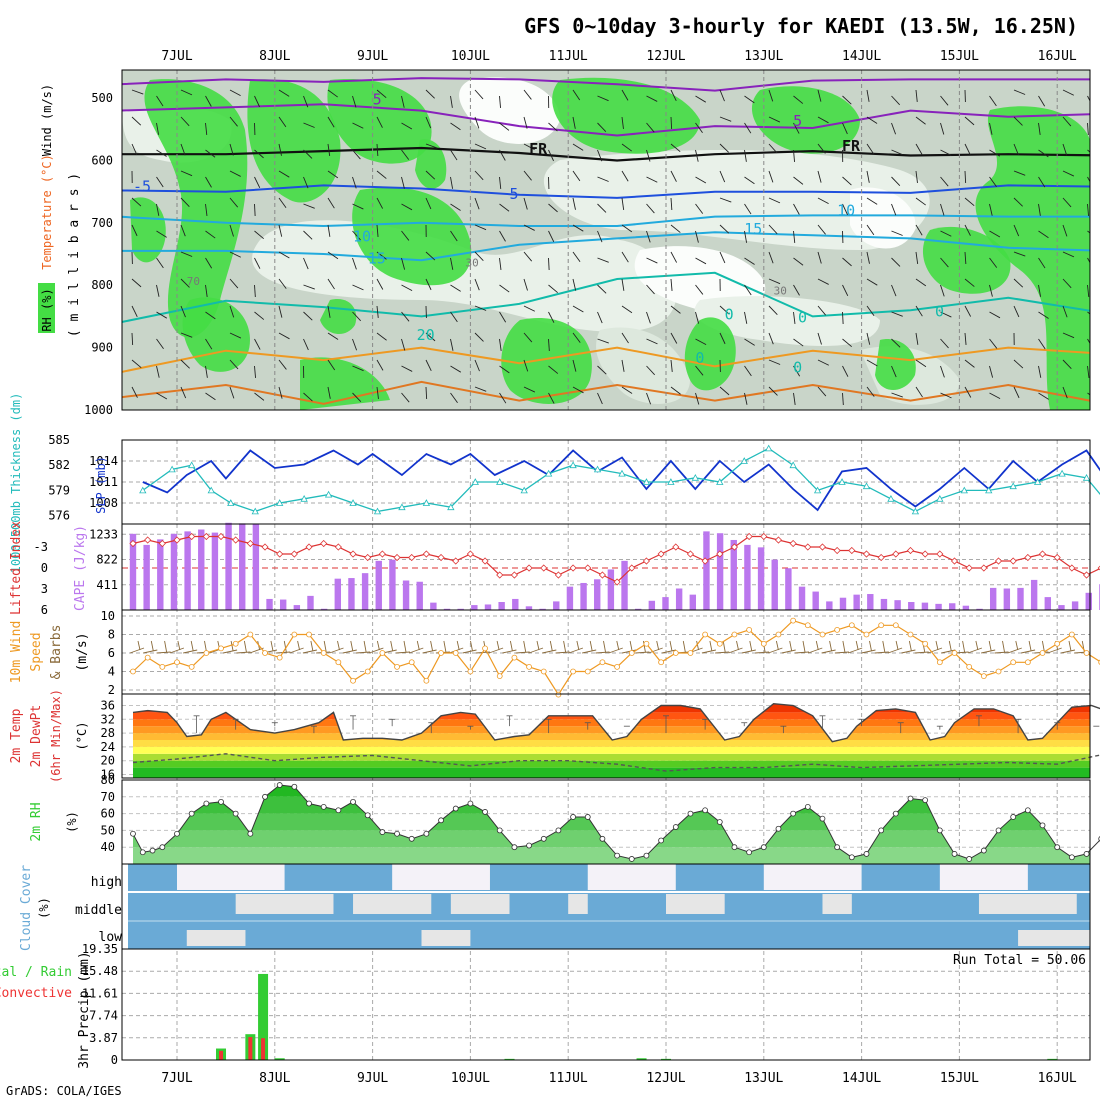 The image size is (1100, 1100). What do you see at coordinates (221, 1055) in the screenshot?
I see `precip-convective-bar` at bounding box center [221, 1055].